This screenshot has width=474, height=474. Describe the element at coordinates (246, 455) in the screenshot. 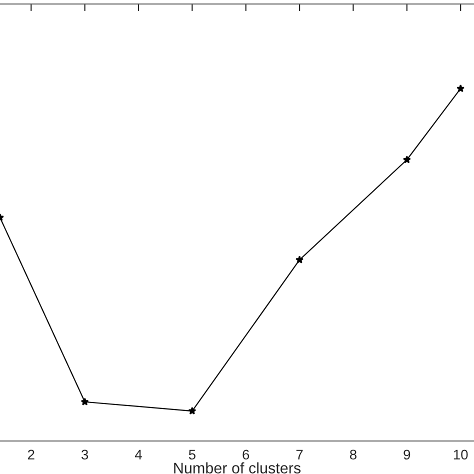

I see `x-tick-label: 6` at that location.